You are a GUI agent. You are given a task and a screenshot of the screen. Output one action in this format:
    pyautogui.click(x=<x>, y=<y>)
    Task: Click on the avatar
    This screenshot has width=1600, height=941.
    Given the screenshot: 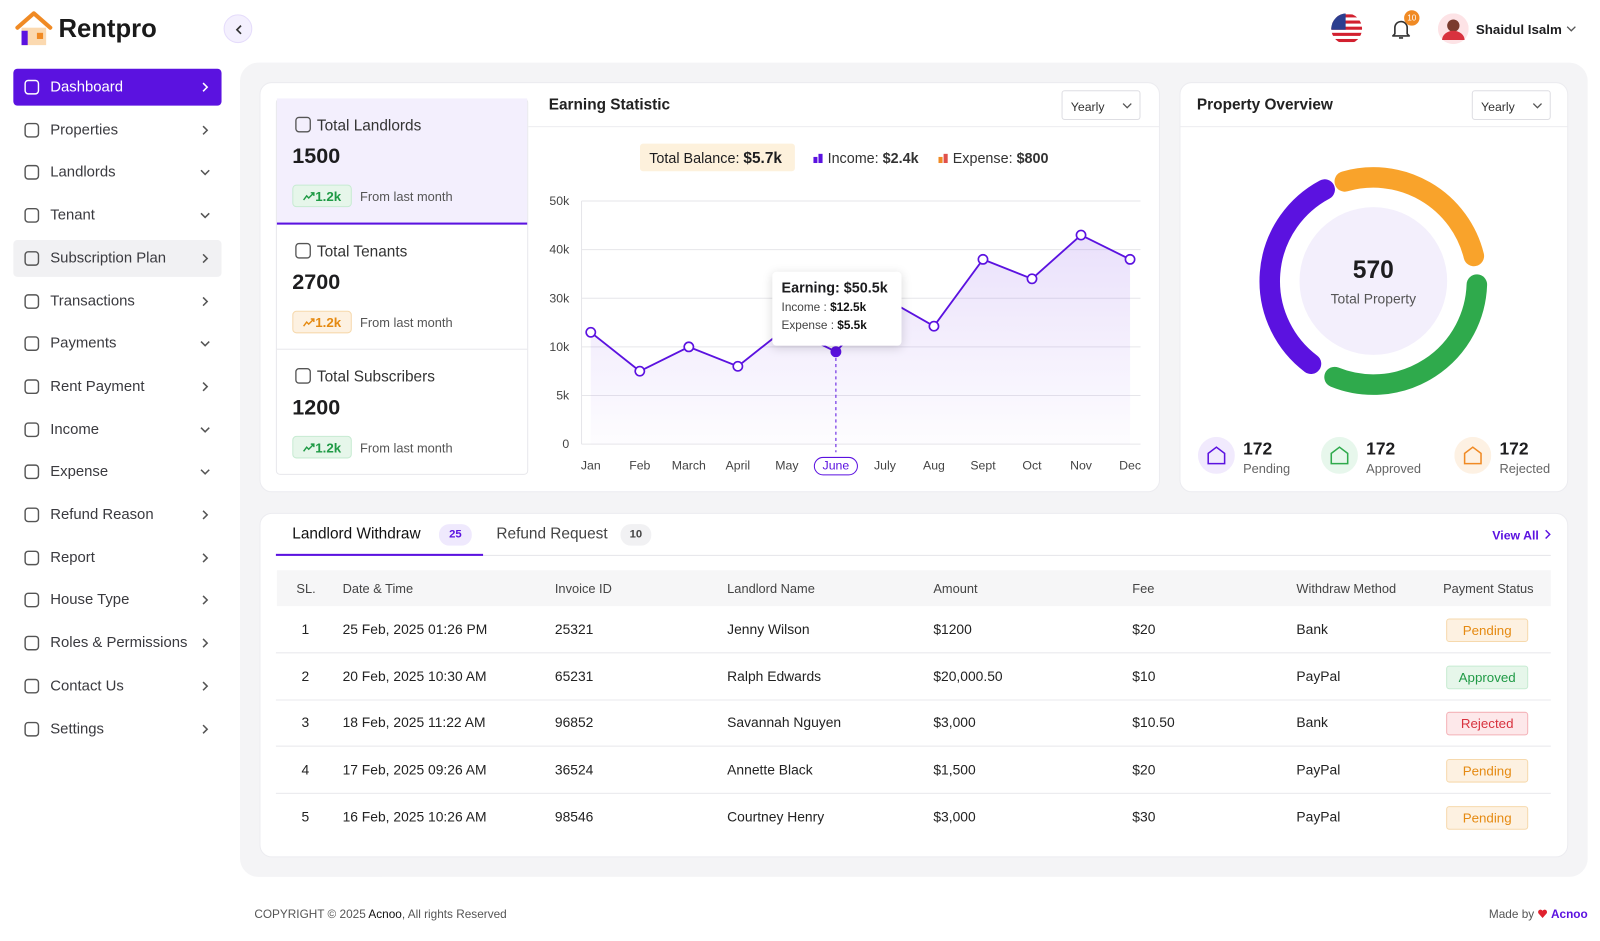 What is the action you would take?
    pyautogui.click(x=1453, y=29)
    